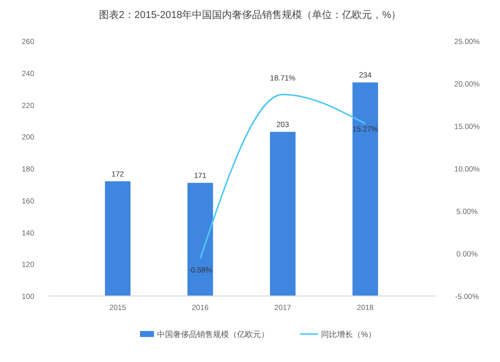 This screenshot has height=362, width=500. I want to click on legend-label: 中国奢侈品销售规模（亿欧元）, so click(213, 334).